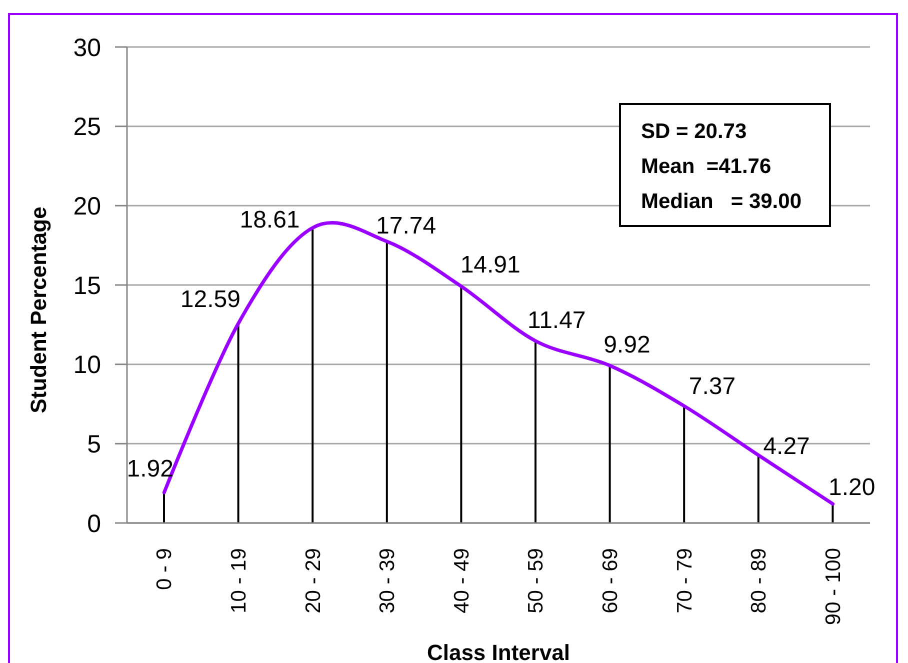 The height and width of the screenshot is (663, 908). Describe the element at coordinates (832, 587) in the screenshot. I see `x-tick-label: 90 - 100` at that location.